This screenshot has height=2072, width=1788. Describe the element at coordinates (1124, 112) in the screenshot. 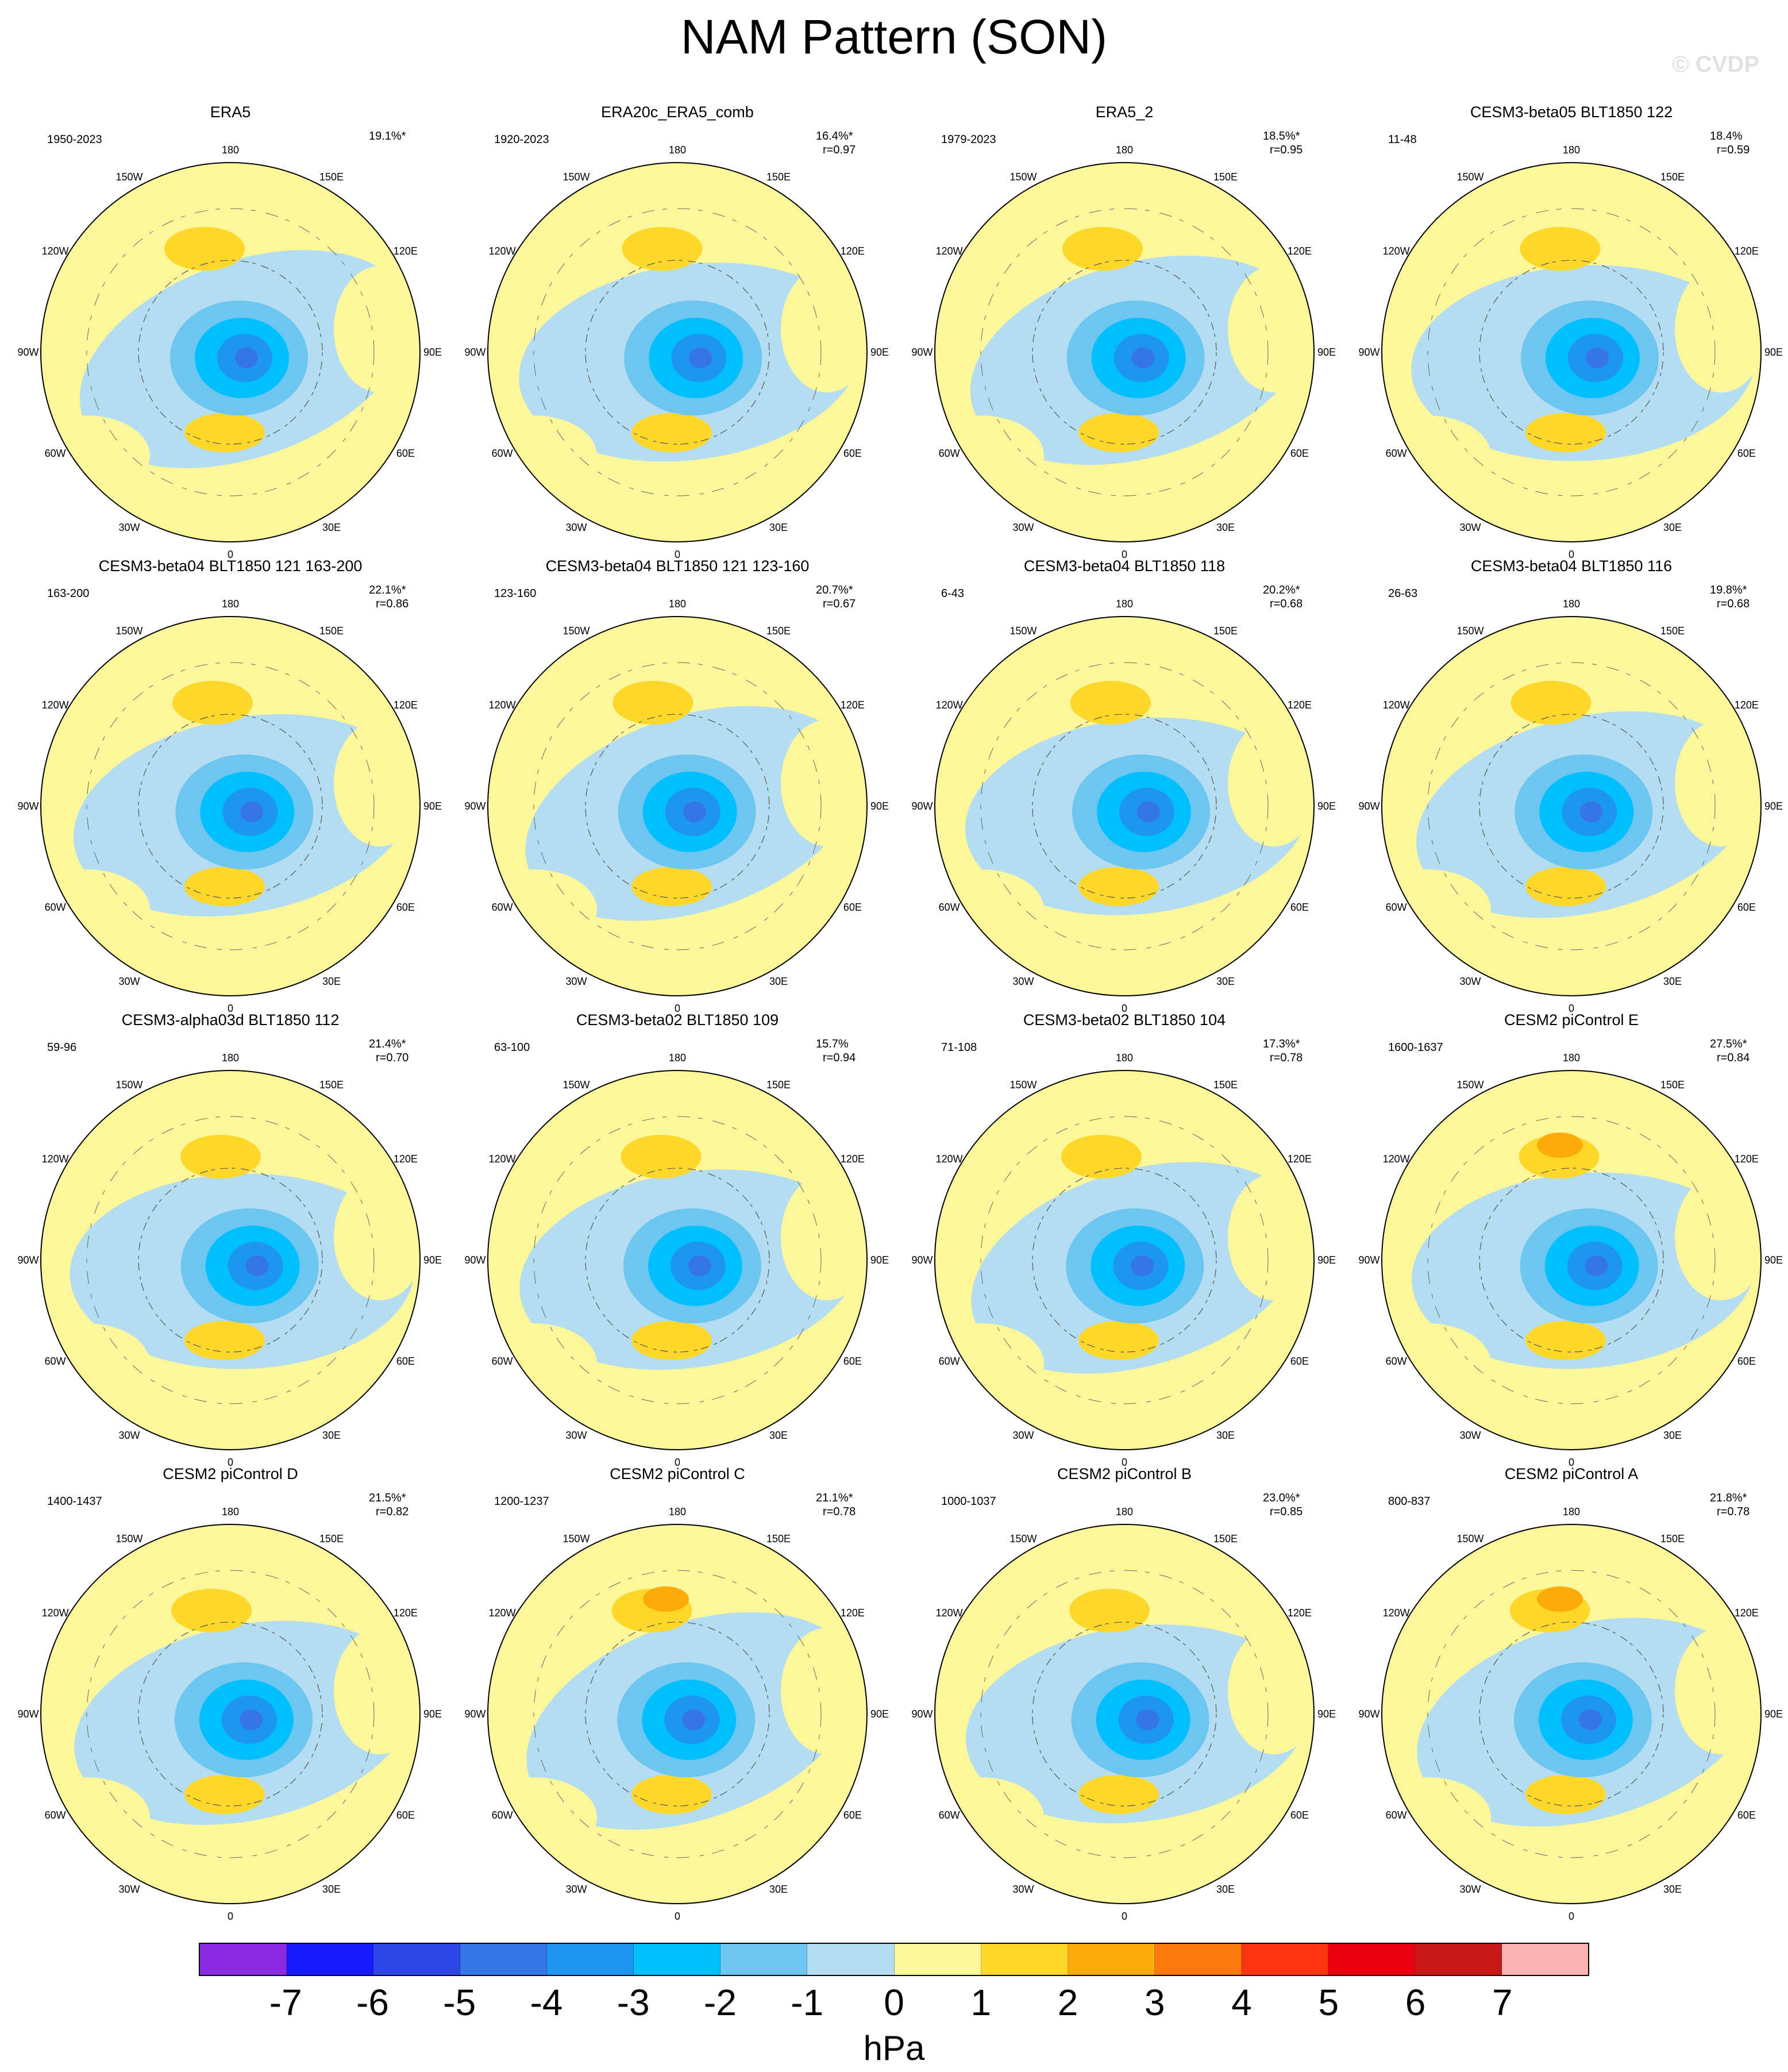

I see `panel-title: ERA5_2` at that location.